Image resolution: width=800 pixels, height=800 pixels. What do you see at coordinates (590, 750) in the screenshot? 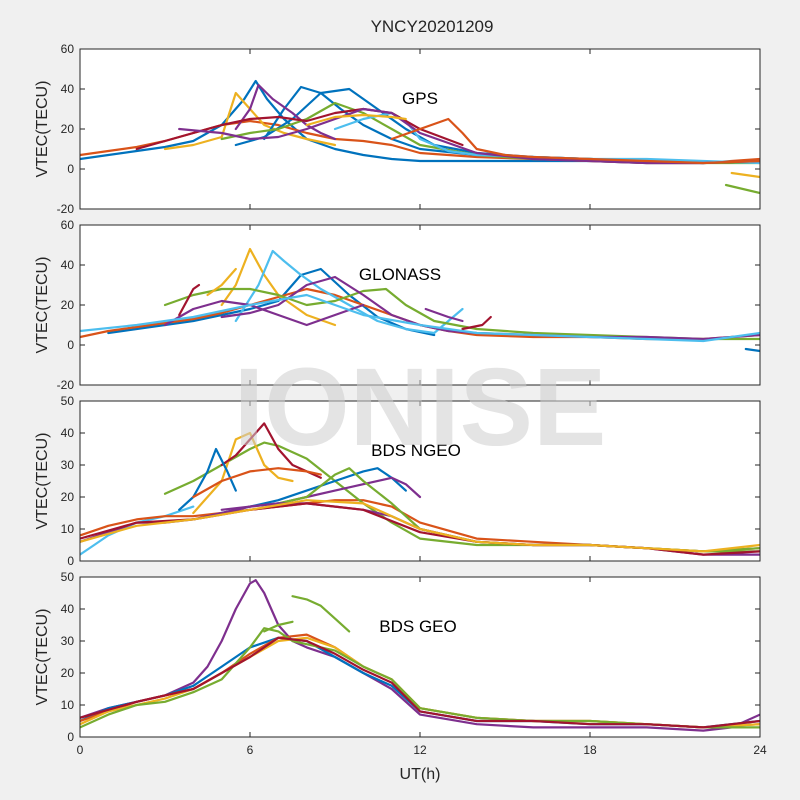
I see `x-tick-label: 18` at bounding box center [590, 750].